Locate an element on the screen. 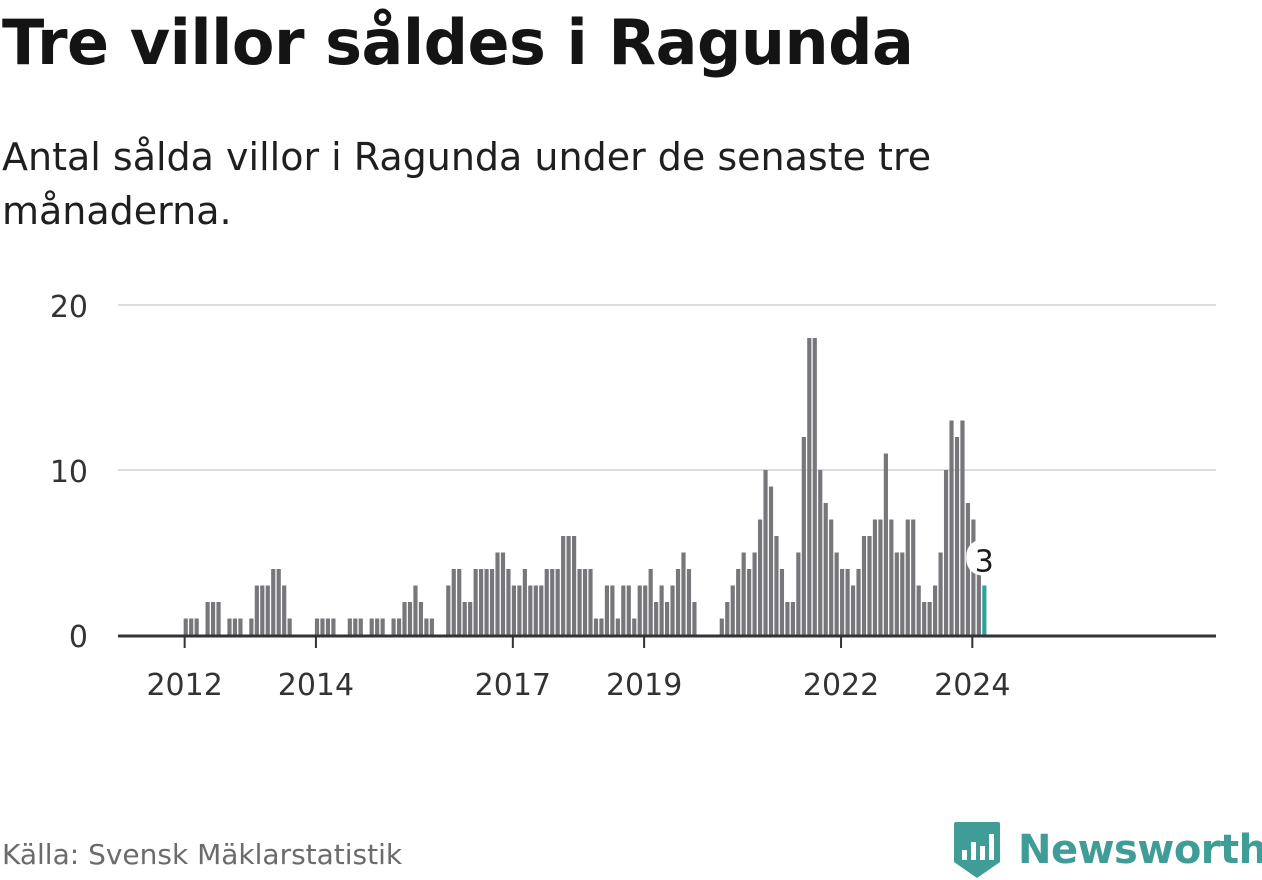  x-tick-label: 2022 is located at coordinates (841, 685).